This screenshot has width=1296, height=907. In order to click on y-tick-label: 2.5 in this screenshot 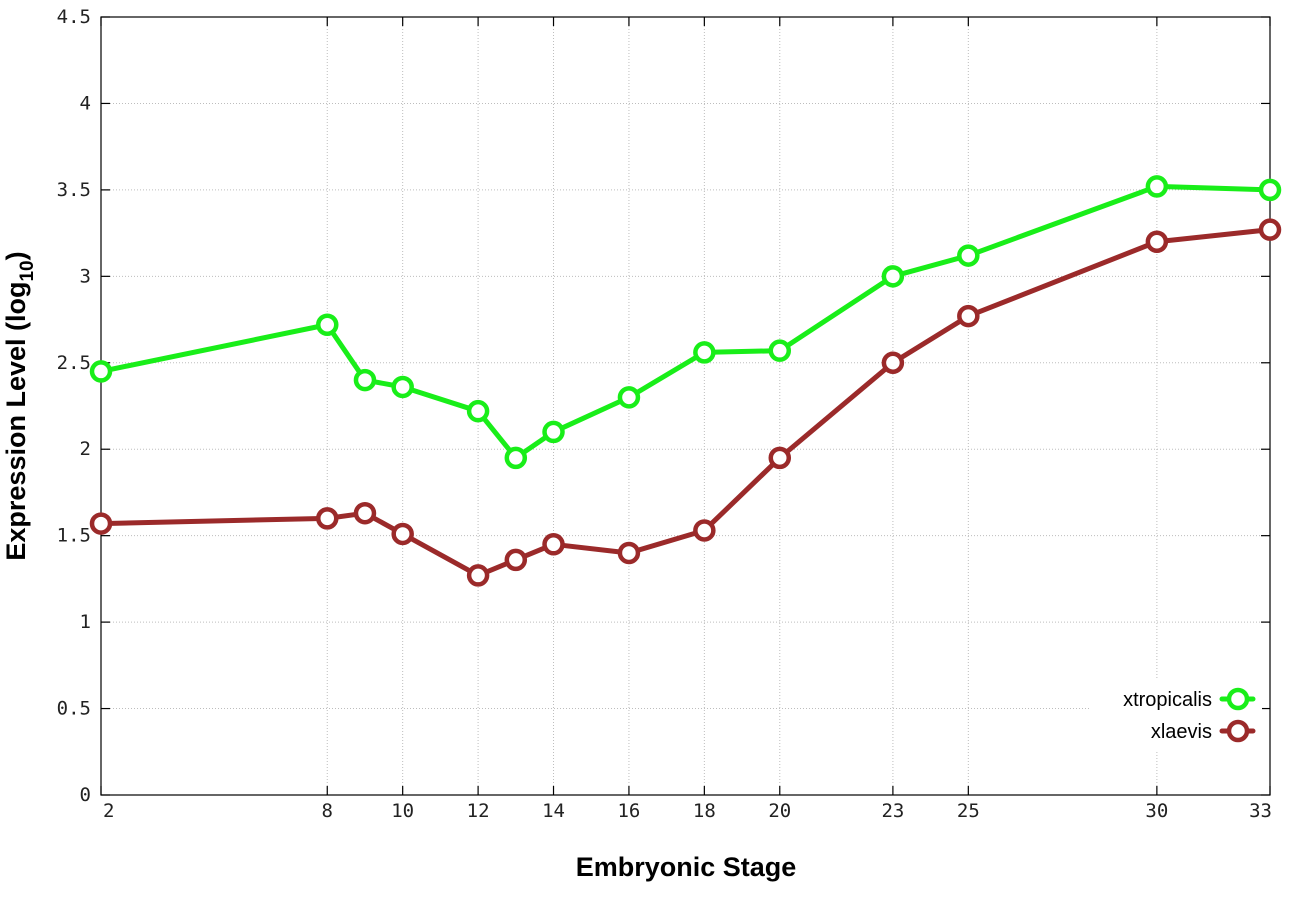, I will do `click(74, 363)`.